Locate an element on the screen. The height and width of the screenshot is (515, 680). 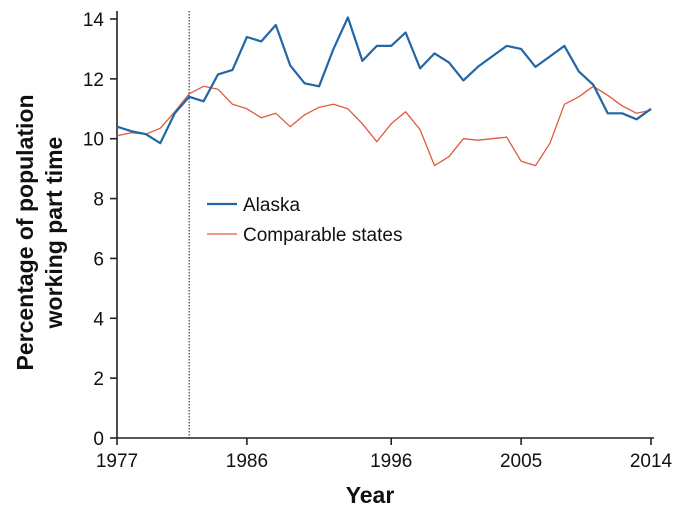
legend-label: Alaska is located at coordinates (271, 205).